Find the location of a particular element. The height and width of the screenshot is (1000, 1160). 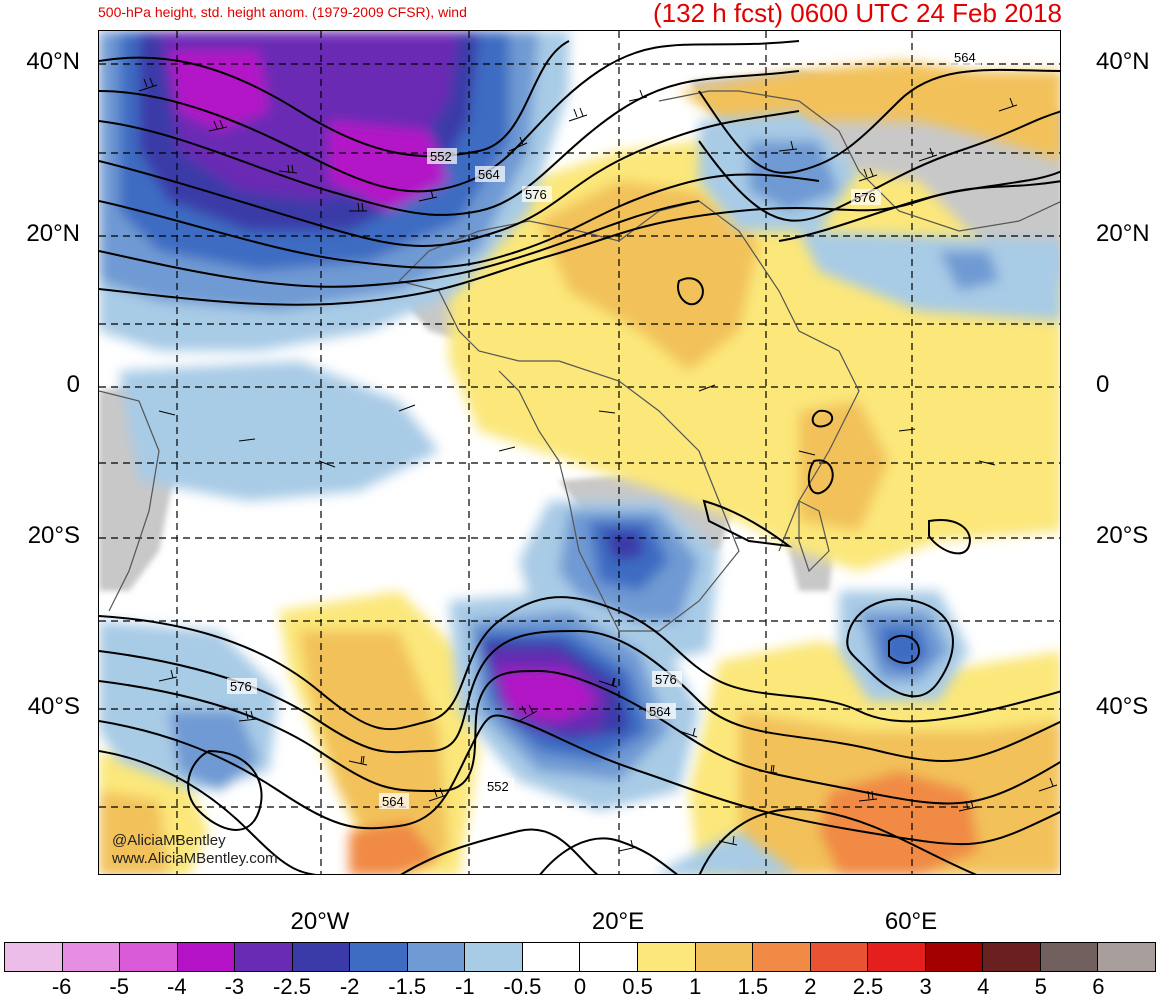

lon-label-60e: 60°E is located at coordinates (911, 921).